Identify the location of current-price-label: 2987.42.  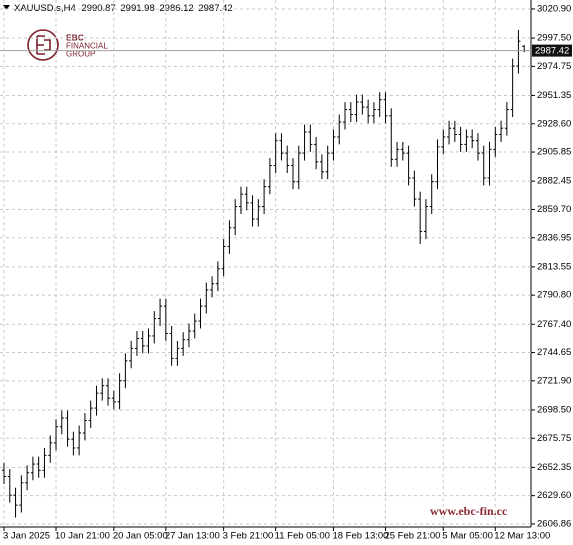
(552, 51).